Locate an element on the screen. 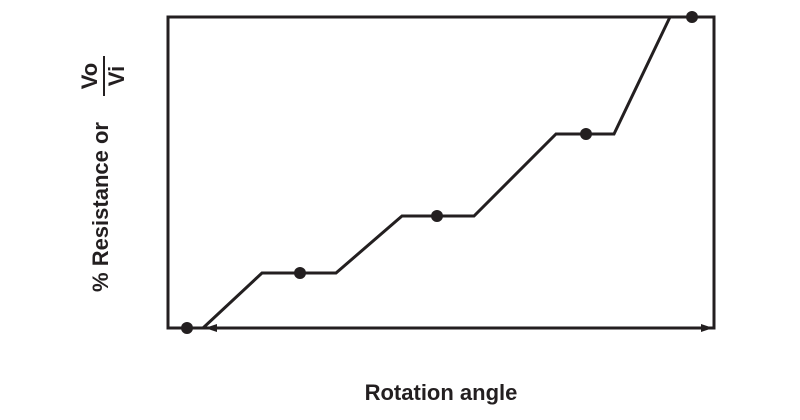 The image size is (800, 420). x-axis-label: Rotation angle is located at coordinates (441, 392).